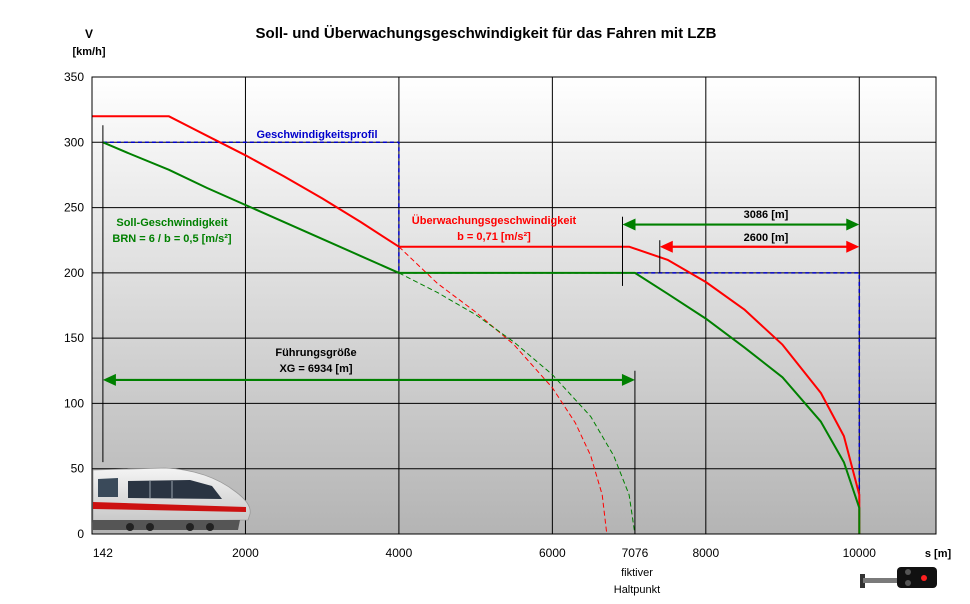 This screenshot has width=970, height=604. What do you see at coordinates (74, 273) in the screenshot?
I see `y-tick-label: 200` at bounding box center [74, 273].